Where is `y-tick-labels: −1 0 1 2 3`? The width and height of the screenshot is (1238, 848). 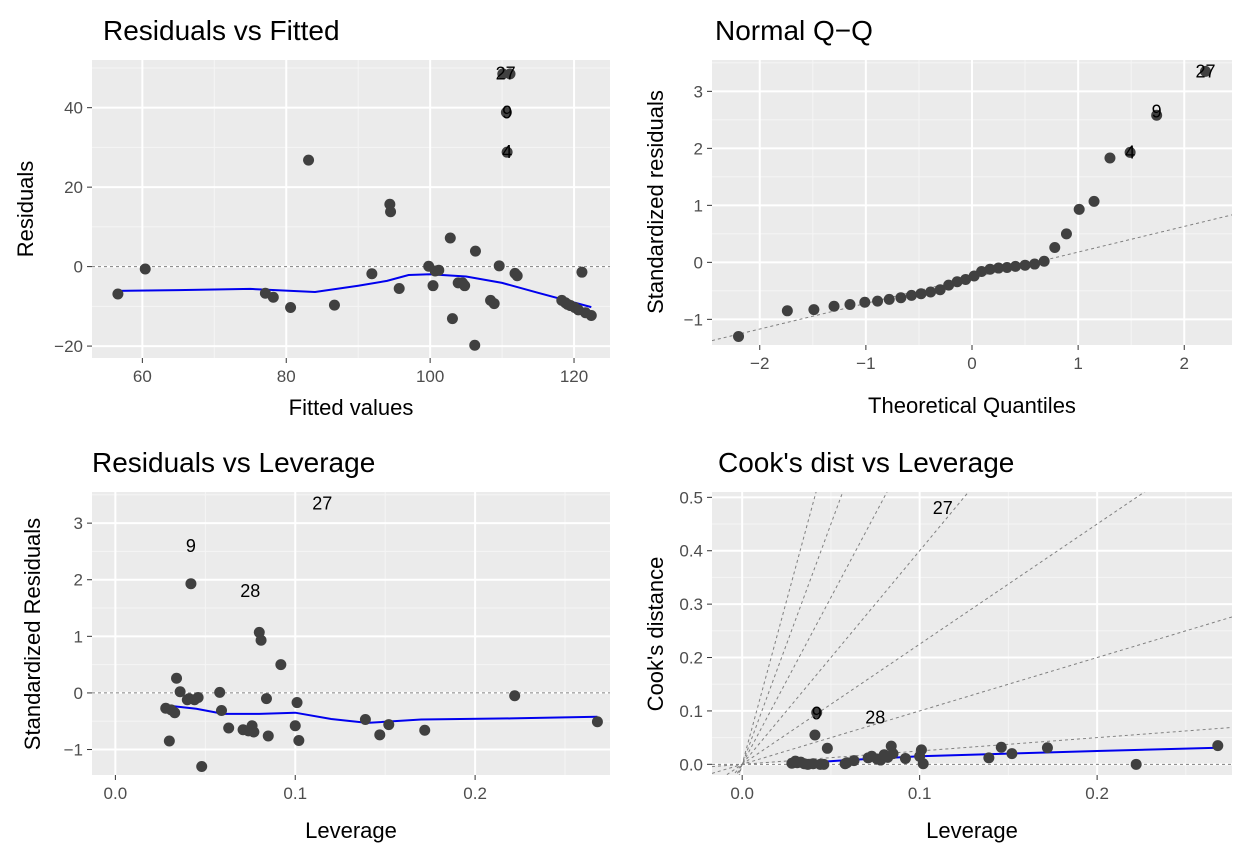
y-tick-labels: −1 0 1 2 3 is located at coordinates (698, 205).